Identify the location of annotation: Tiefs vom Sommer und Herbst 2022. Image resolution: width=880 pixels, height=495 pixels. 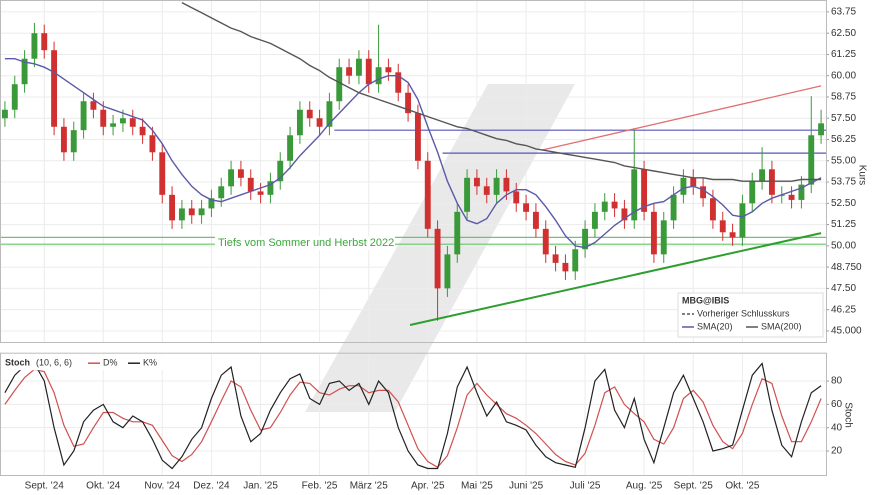
(306, 243).